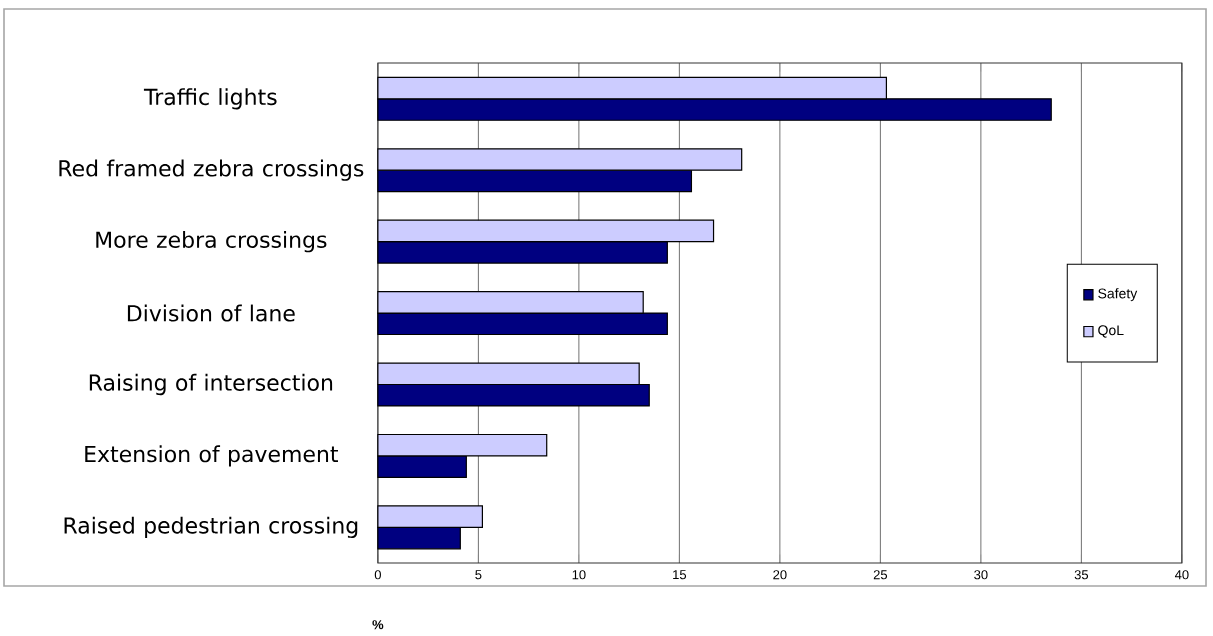 This screenshot has height=636, width=1213. Describe the element at coordinates (680, 575) in the screenshot. I see `x-tick-label: 15` at that location.